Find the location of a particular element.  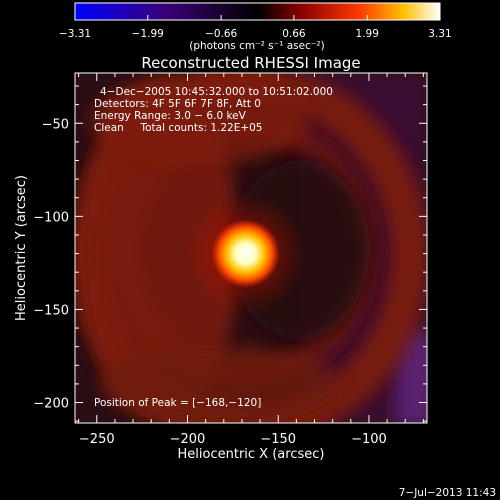

x-tick-label: −200 is located at coordinates (188, 439).